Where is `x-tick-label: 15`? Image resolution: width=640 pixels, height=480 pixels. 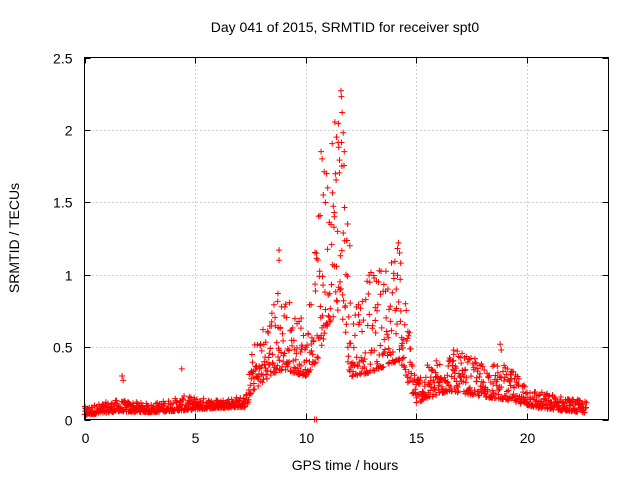
x-tick-label: 15 is located at coordinates (417, 438).